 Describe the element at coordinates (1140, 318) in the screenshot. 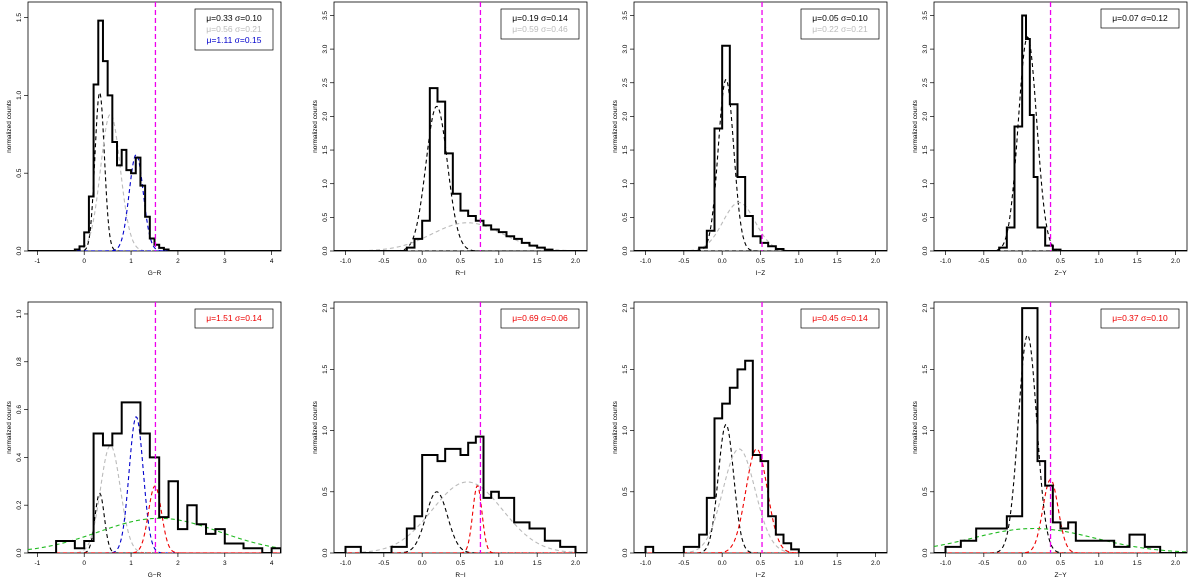

I see `legend-entry: μ=0.37 σ=0.10` at that location.